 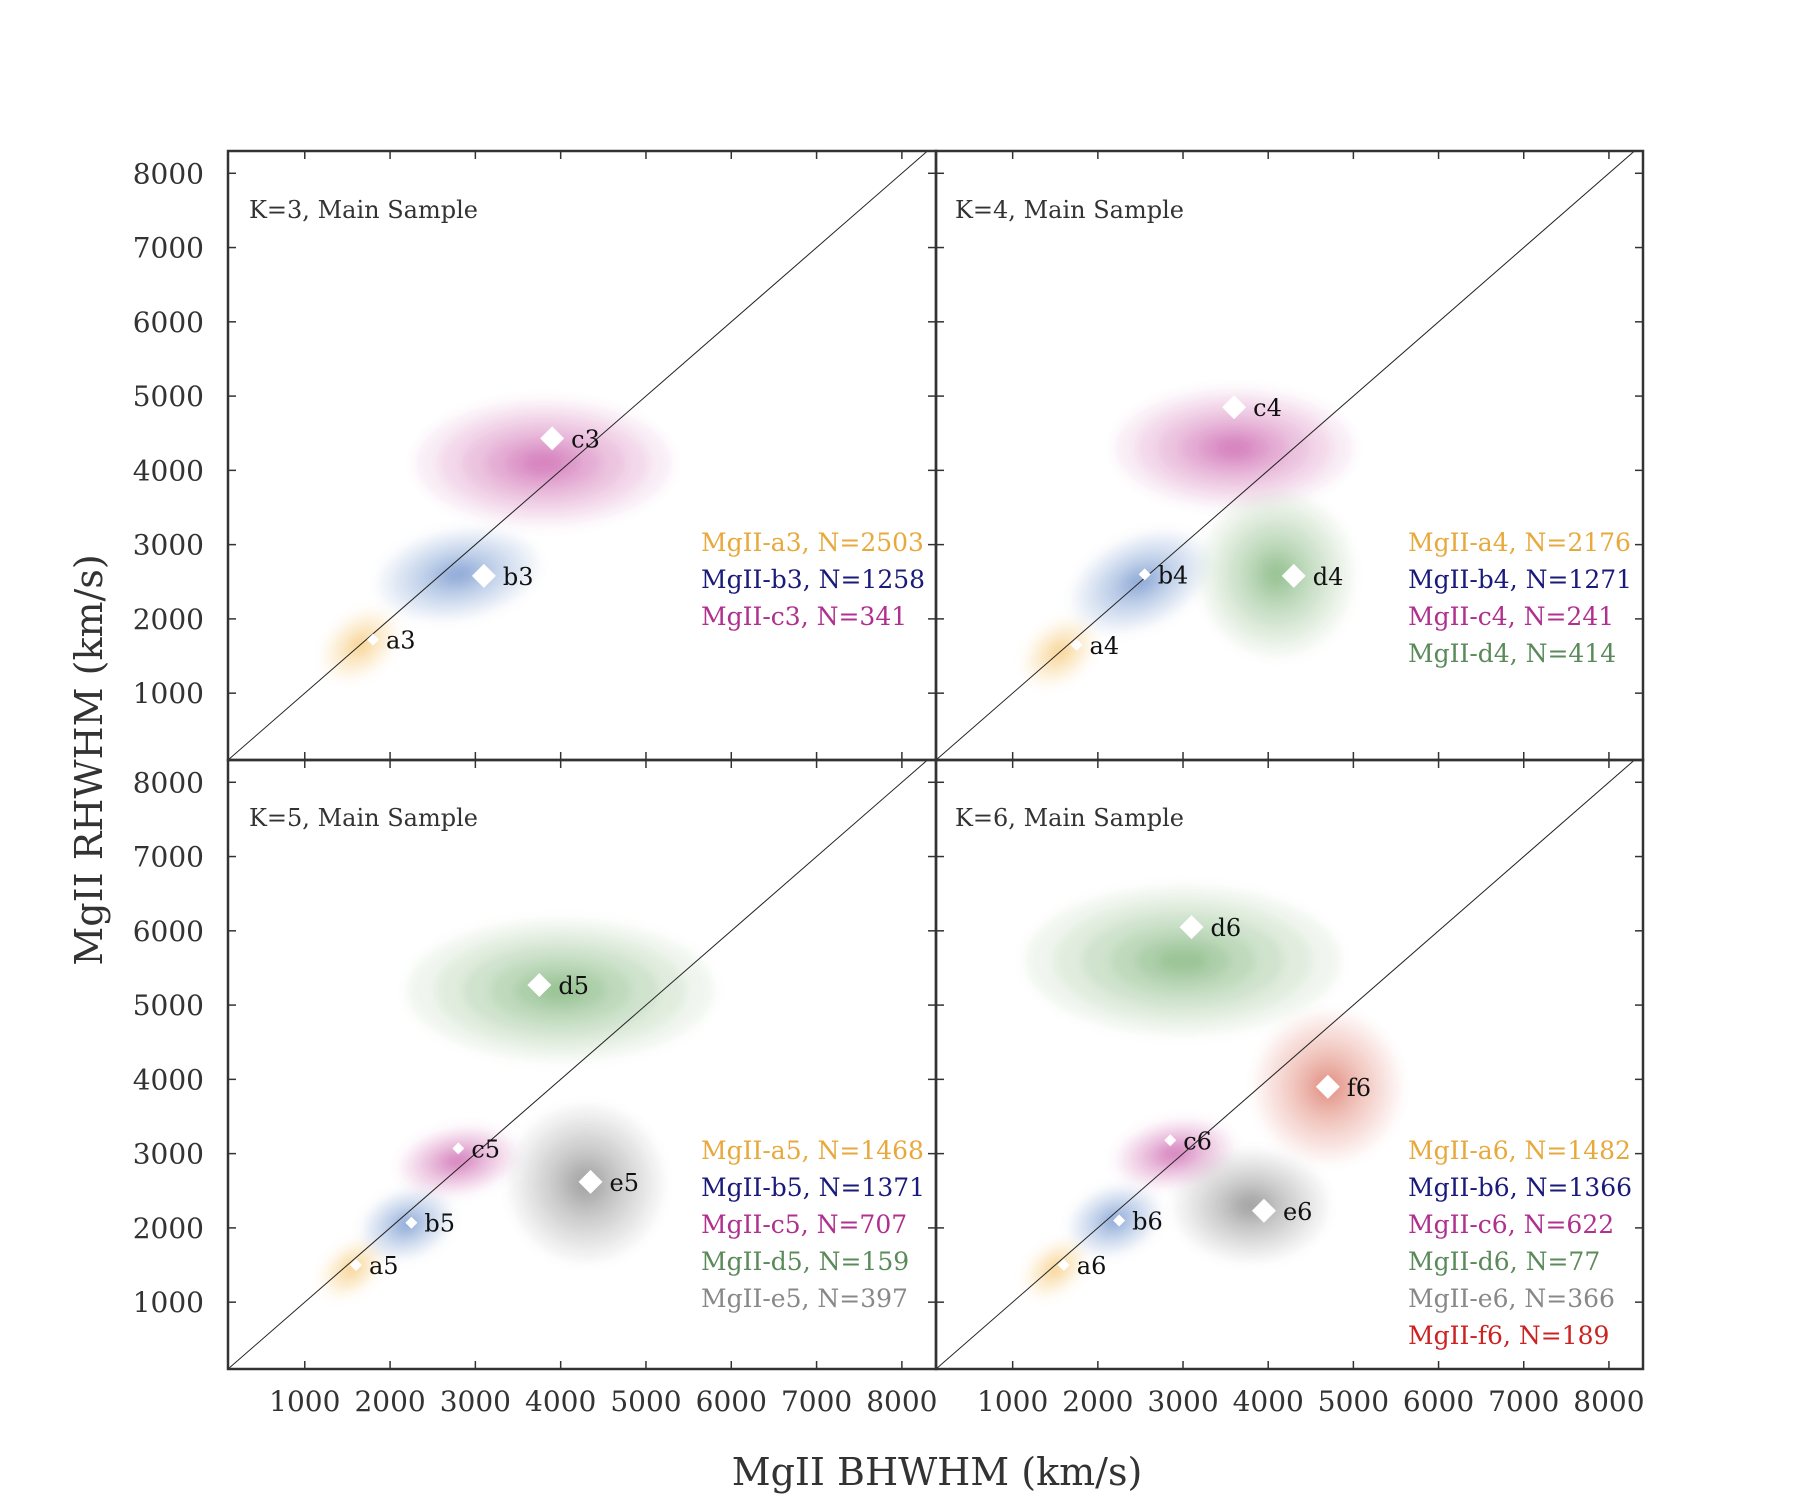 What do you see at coordinates (1147, 1221) in the screenshot?
I see `centroid-label-b6: b6` at bounding box center [1147, 1221].